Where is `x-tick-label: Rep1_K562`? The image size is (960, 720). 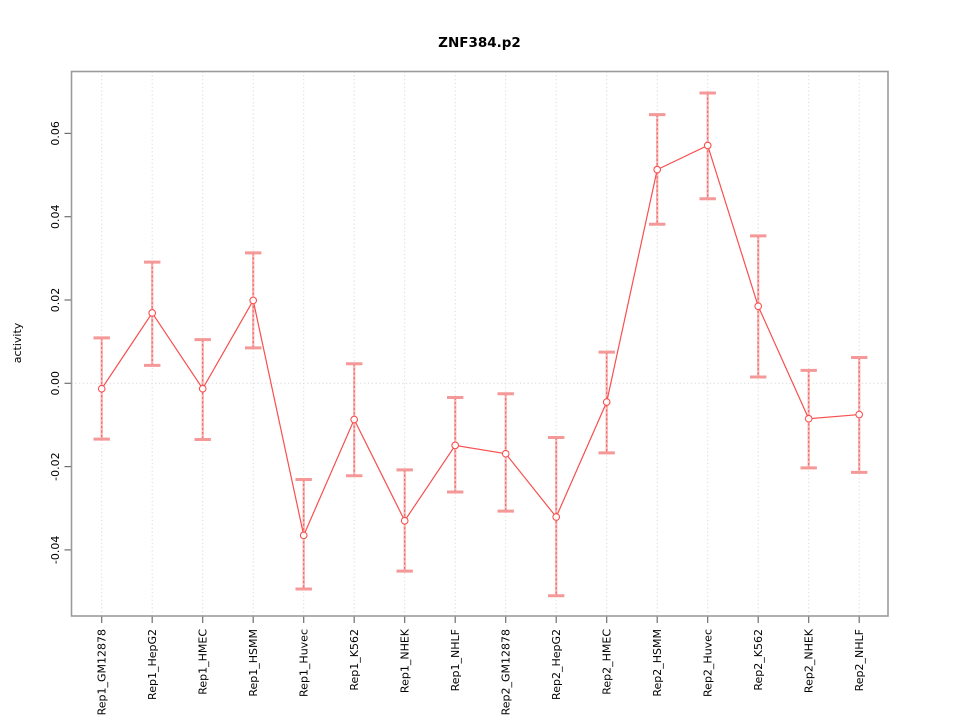
x-tick-label: Rep1_K562 is located at coordinates (354, 660).